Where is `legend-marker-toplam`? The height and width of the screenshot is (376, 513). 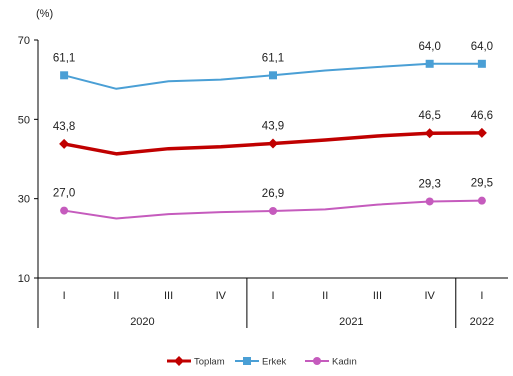
legend-marker-toplam is located at coordinates (179, 361).